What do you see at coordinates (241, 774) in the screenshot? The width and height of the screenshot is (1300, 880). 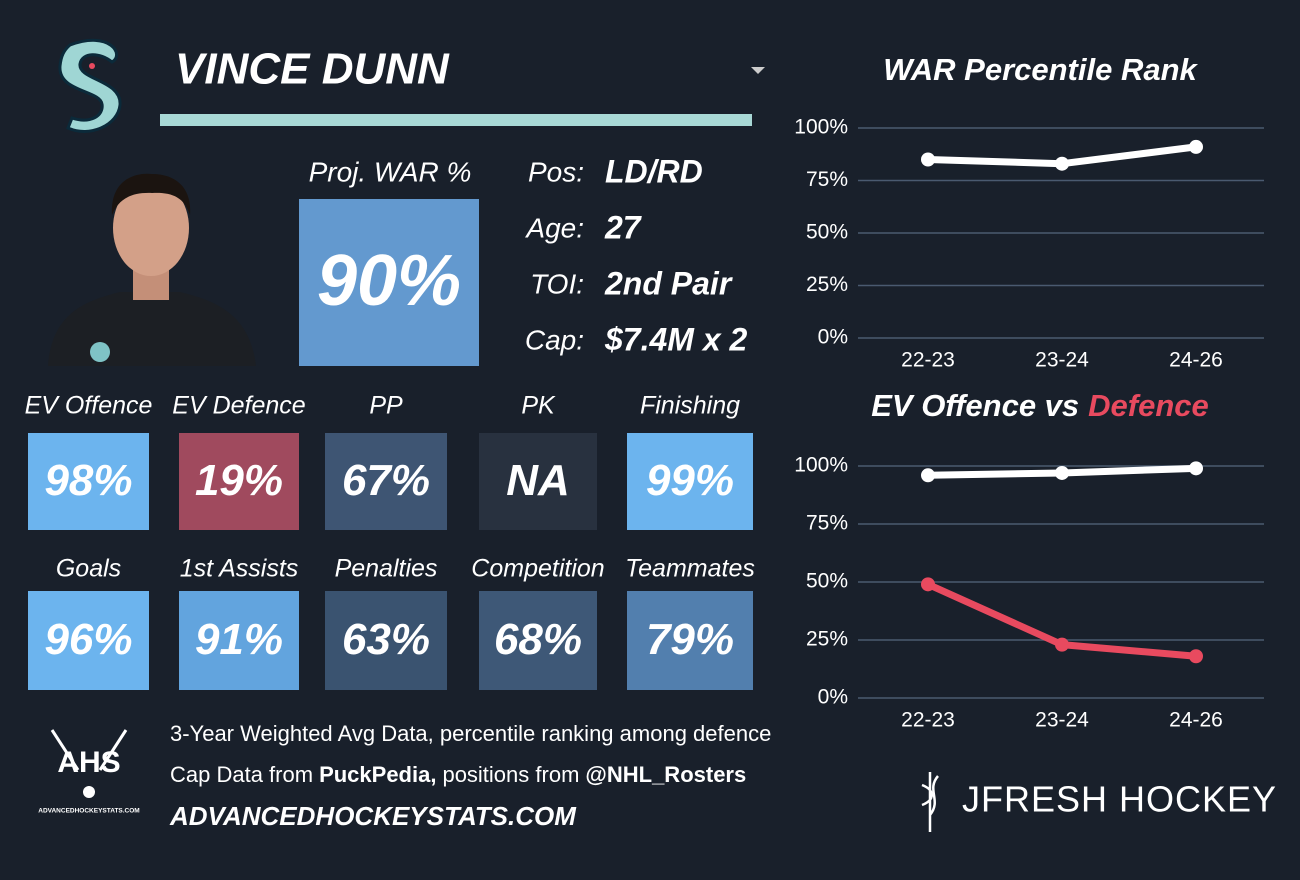 I see `source-text: Cap Data from` at bounding box center [241, 774].